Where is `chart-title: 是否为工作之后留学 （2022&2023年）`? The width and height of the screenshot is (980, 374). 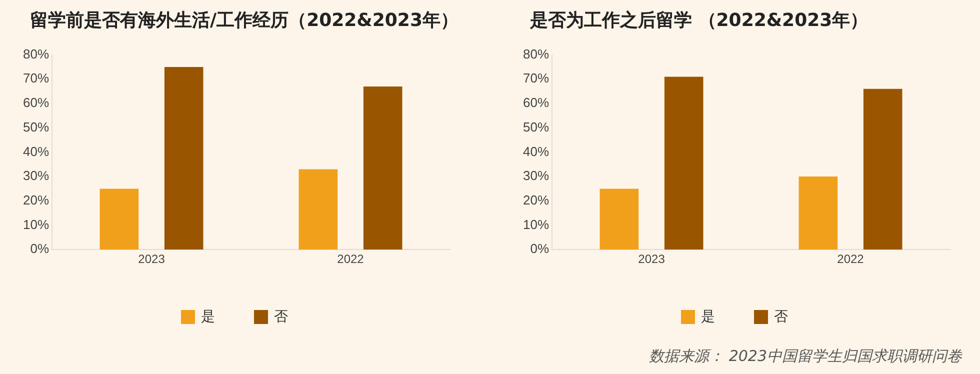
chart-title: 是否为工作之后留学 （2022&2023年） is located at coordinates (700, 20).